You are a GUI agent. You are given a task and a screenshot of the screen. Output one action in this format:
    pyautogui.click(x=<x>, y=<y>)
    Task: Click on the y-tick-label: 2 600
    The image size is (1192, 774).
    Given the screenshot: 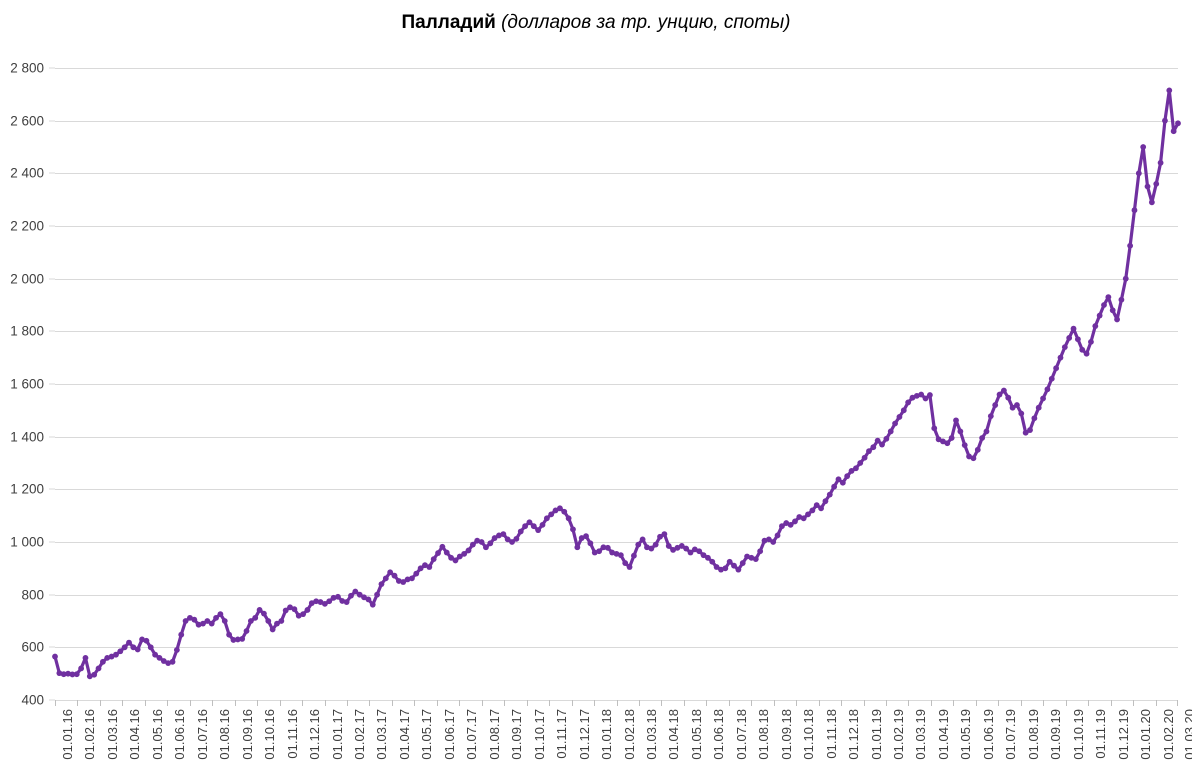 What is the action you would take?
    pyautogui.click(x=27, y=121)
    